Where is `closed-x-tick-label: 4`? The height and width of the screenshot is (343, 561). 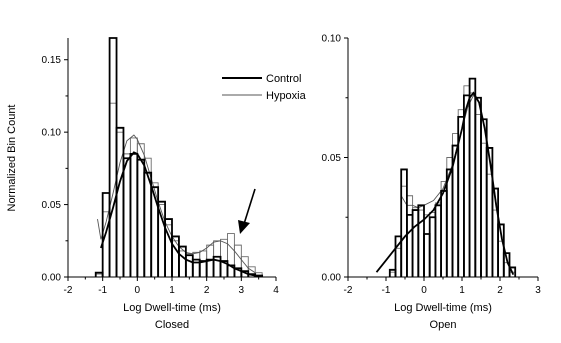 closed-x-tick-label: 4 is located at coordinates (276, 290).